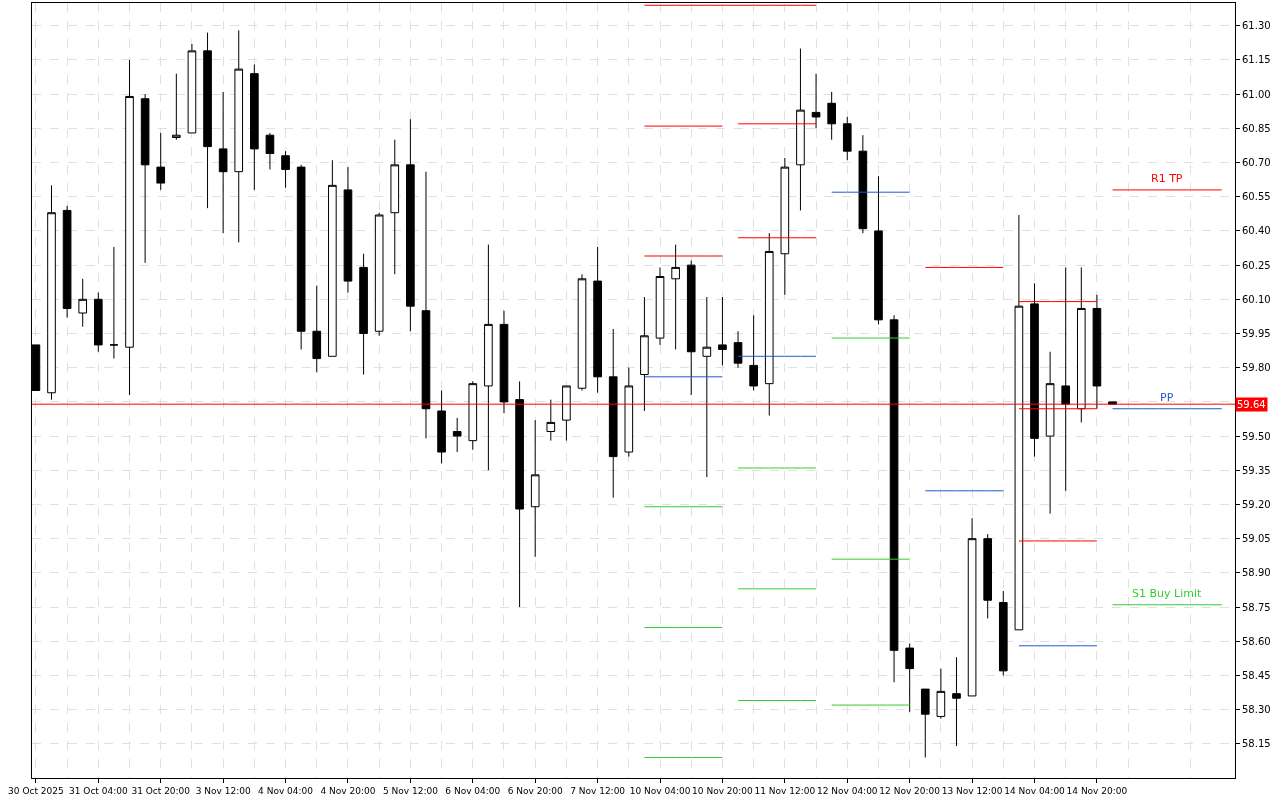 This screenshot has width=1280, height=800. I want to click on y-tick-label: 59.20, so click(1256, 504).